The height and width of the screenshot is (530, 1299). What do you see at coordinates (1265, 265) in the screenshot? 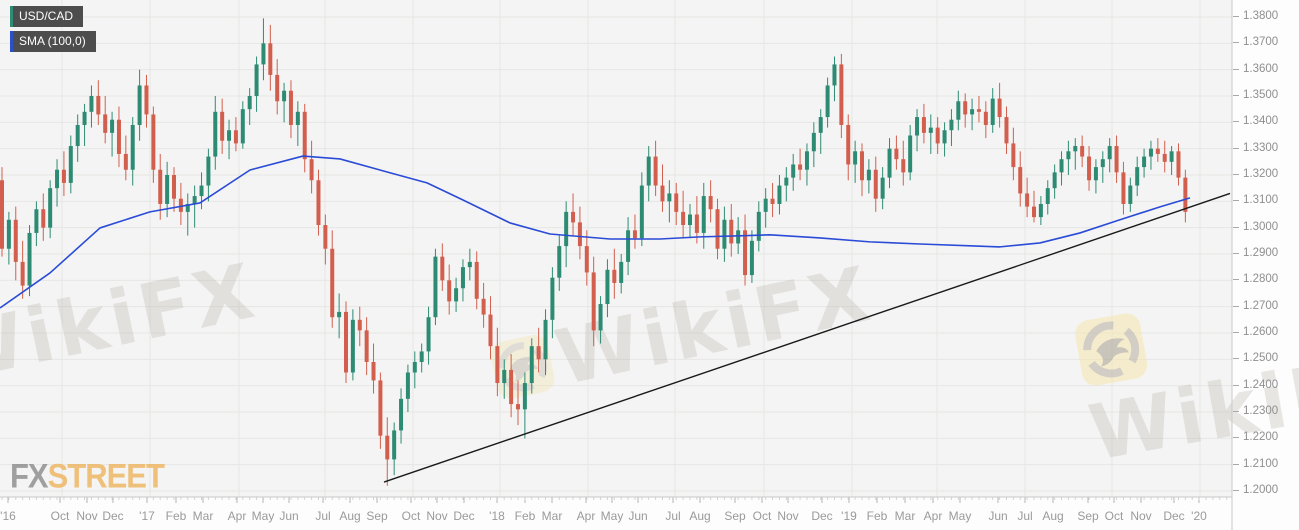
I see `price-axis-strip` at bounding box center [1265, 265].